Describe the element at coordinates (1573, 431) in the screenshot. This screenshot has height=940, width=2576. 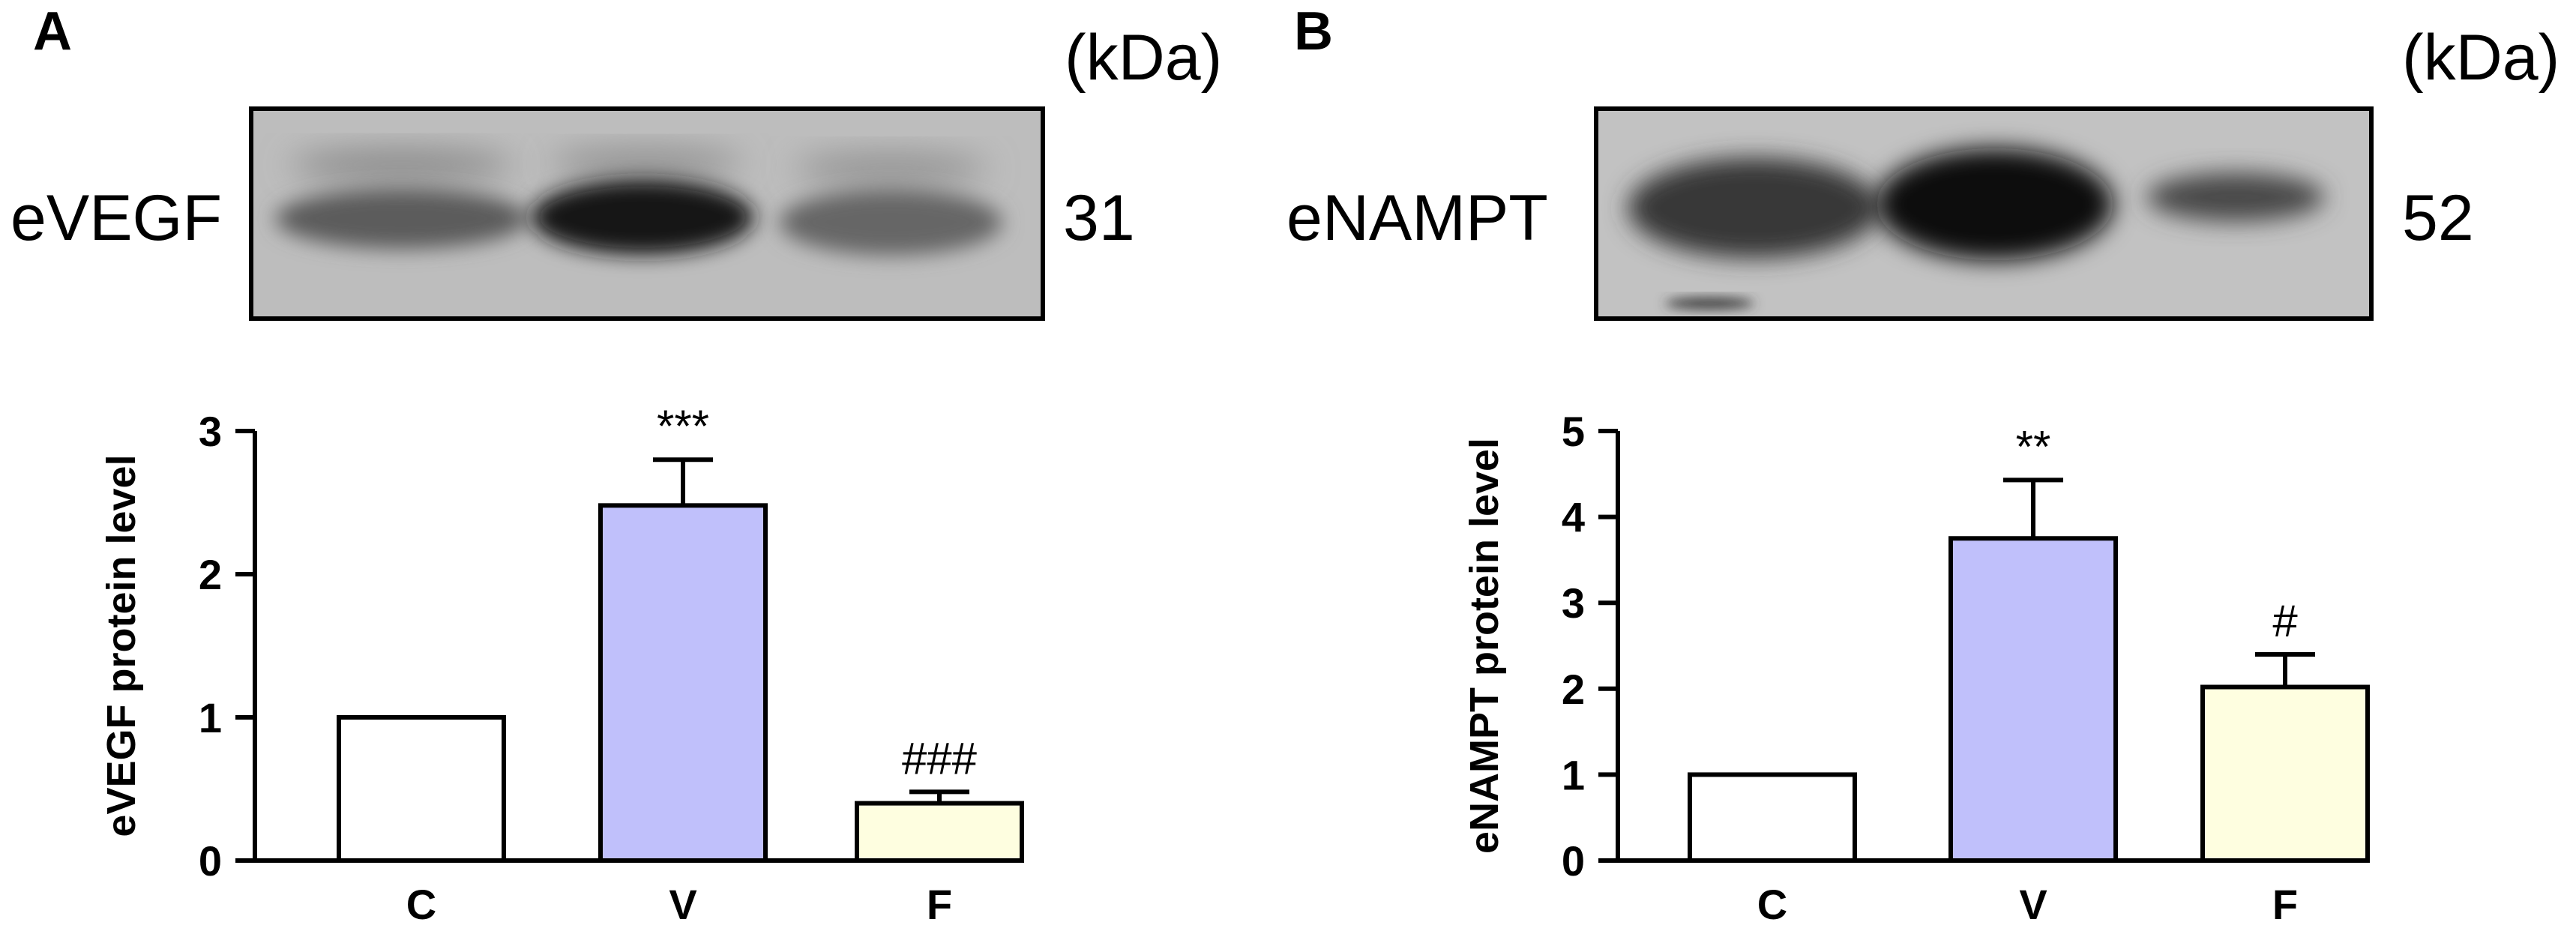
I see `y-tick-label: 5` at that location.